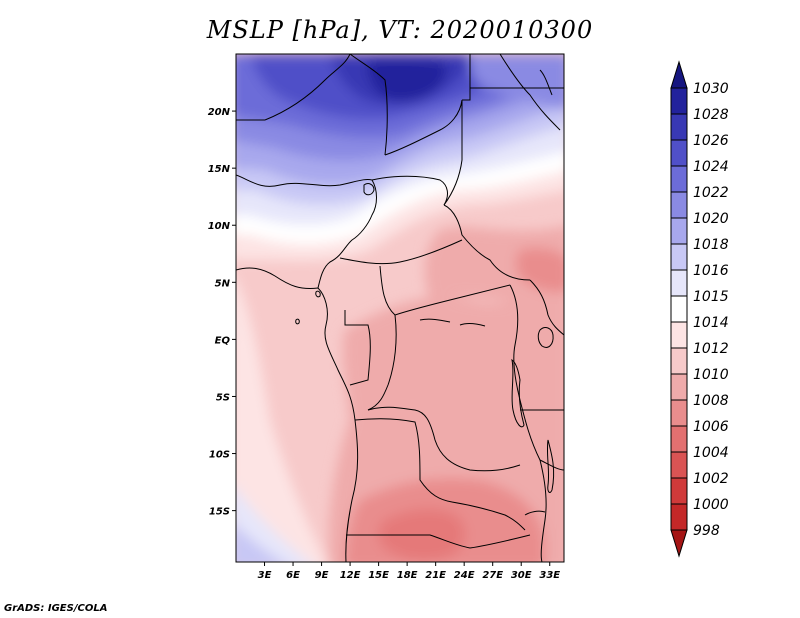 This screenshot has height=618, width=800. What do you see at coordinates (711, 141) in the screenshot?
I see `colorbar-label: 1026` at bounding box center [711, 141].